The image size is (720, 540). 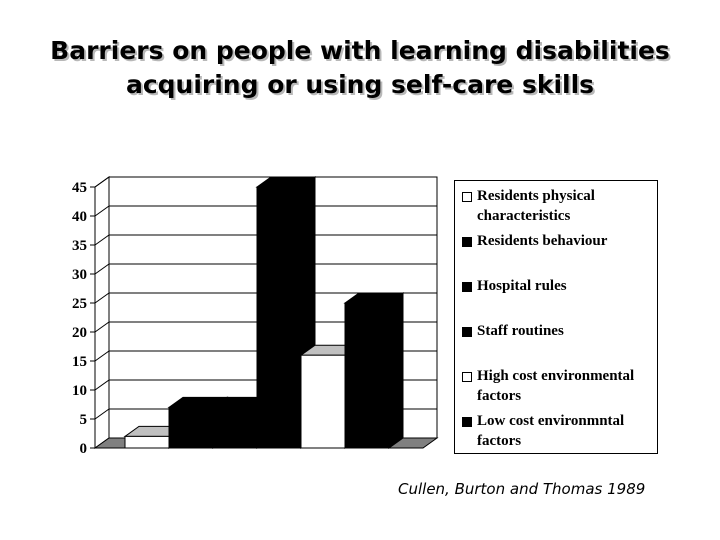 What do you see at coordinates (84, 449) in the screenshot?
I see `y-tick-label: 0` at bounding box center [84, 449].